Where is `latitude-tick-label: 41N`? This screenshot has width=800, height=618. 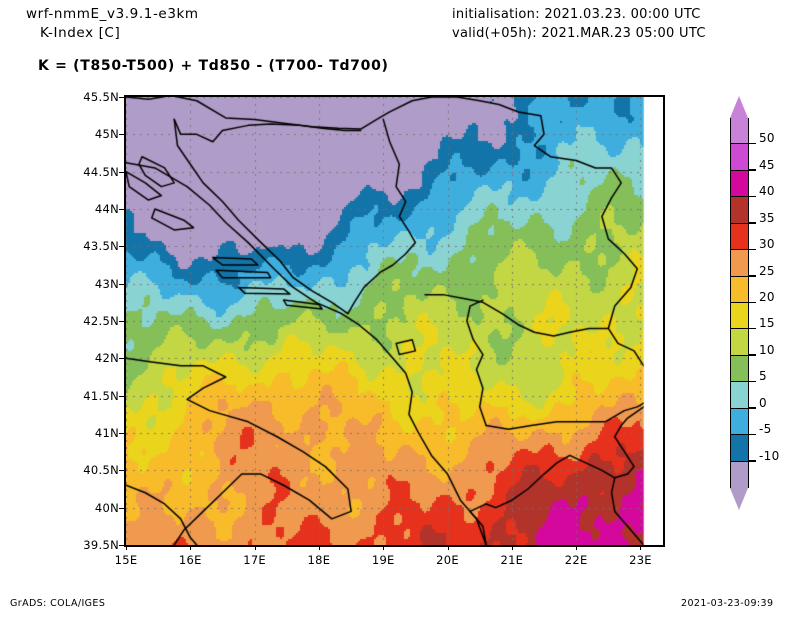 latitude-tick-label: 41N is located at coordinates (106, 433).